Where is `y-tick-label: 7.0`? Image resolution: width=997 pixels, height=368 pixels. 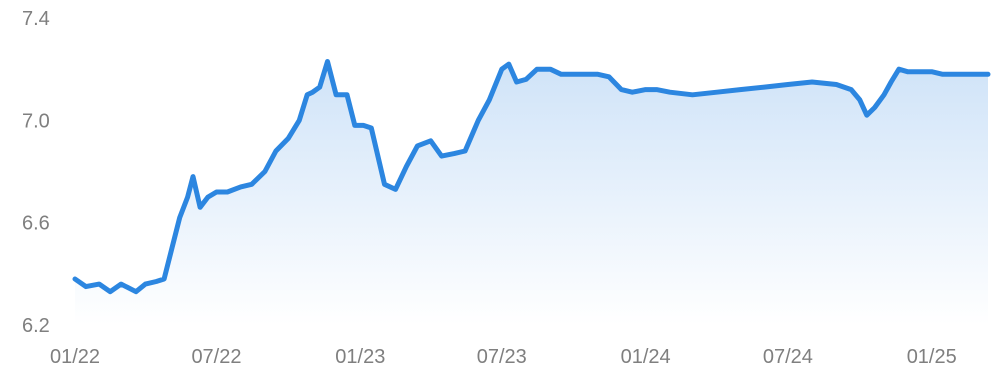
y-tick-label: 7.0 is located at coordinates (36, 121).